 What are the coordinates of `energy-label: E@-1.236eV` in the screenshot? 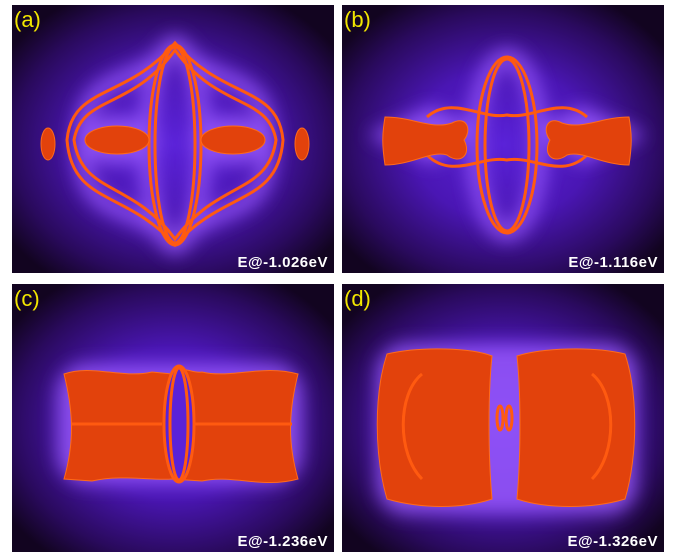 It's located at (282, 541).